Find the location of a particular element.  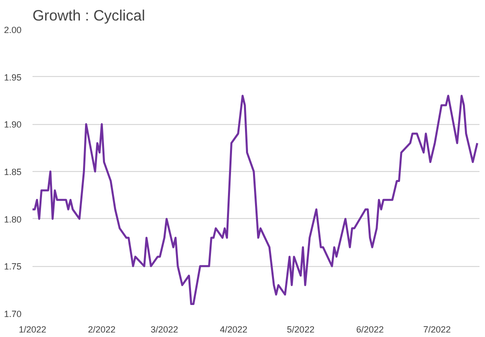

x-tick-label: 3/2022 is located at coordinates (164, 329).